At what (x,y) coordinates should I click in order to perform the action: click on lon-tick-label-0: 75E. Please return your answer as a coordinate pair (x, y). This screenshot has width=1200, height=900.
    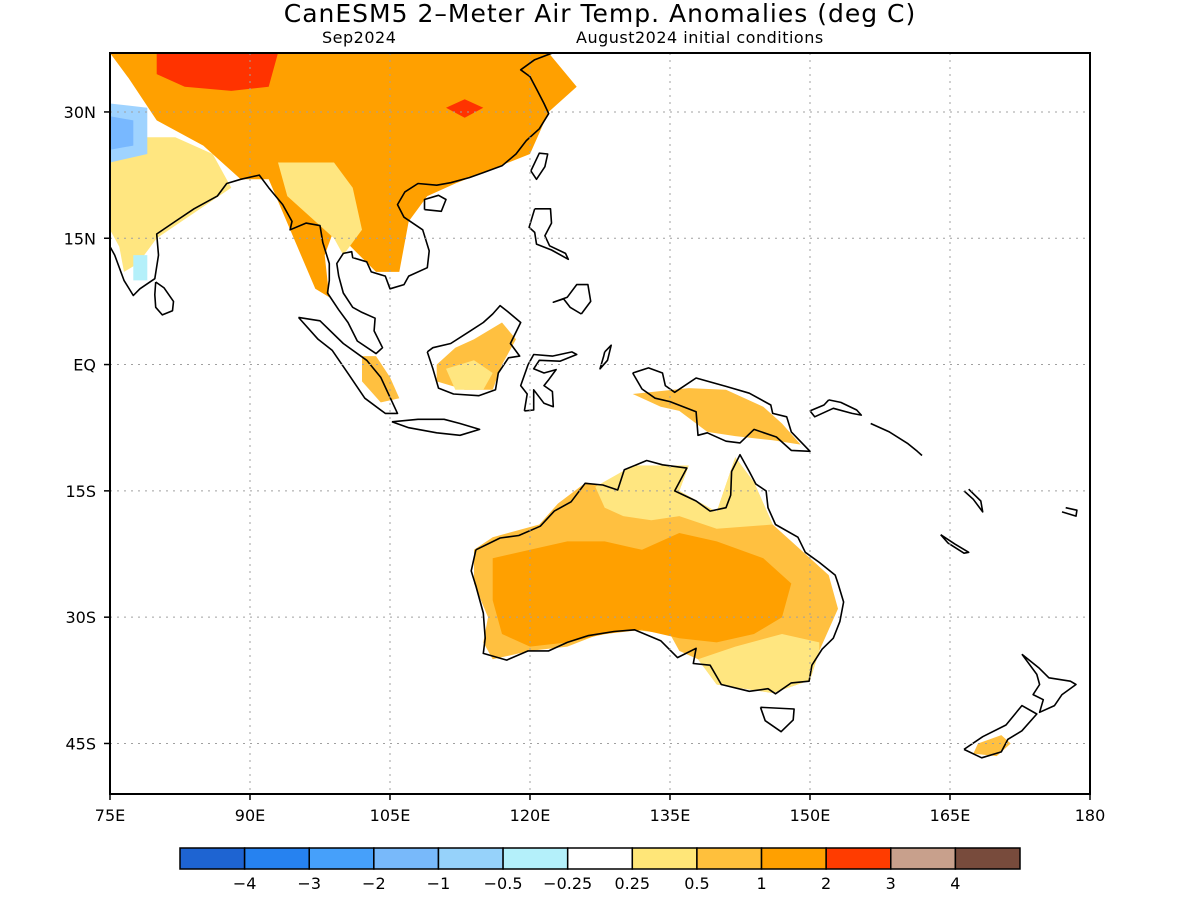
    Looking at the image, I should click on (110, 815).